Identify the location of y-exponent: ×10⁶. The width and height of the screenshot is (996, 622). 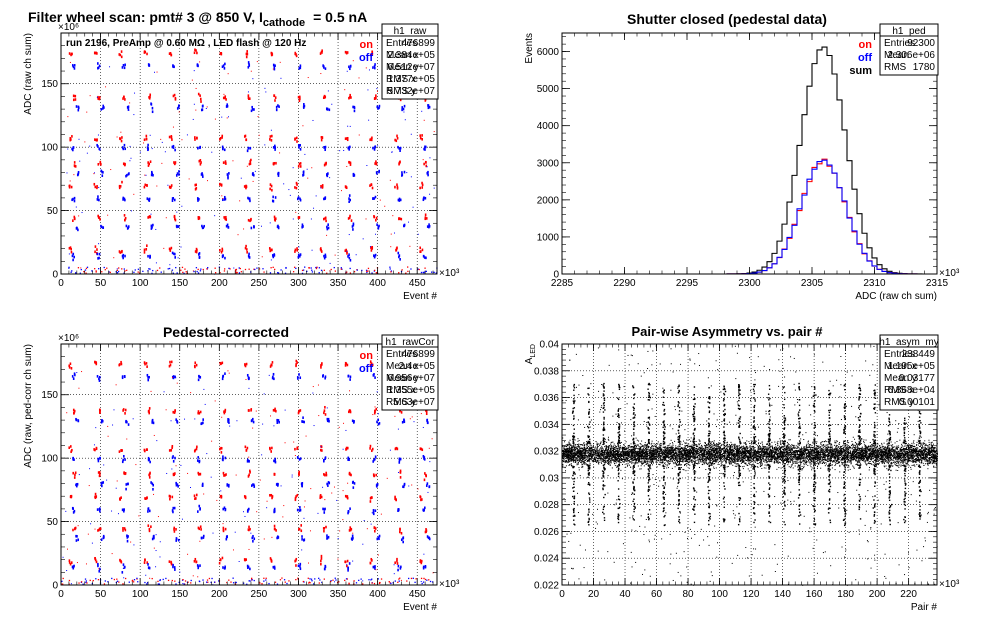
(68, 27).